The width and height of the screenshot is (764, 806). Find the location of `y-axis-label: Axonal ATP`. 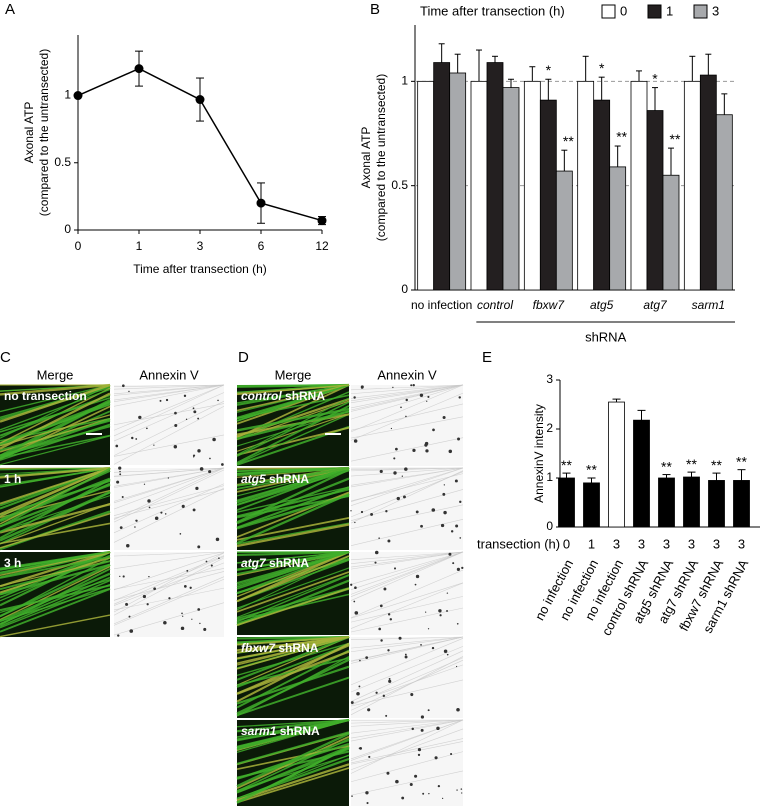

y-axis-label: Axonal ATP is located at coordinates (366, 158).